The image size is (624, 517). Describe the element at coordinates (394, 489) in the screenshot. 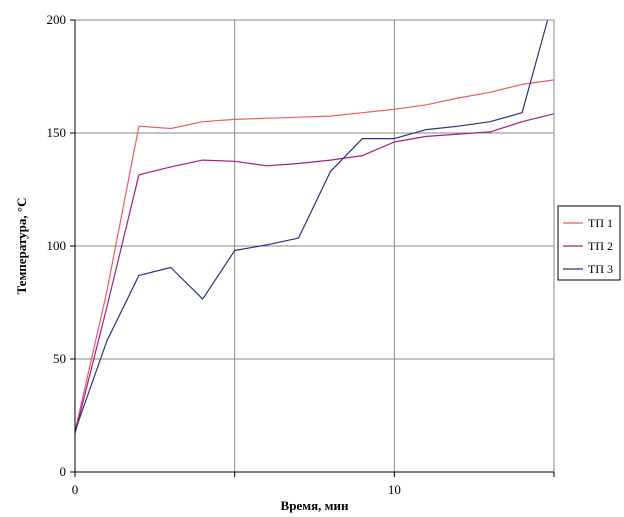

I see `x-tick-label: 10` at that location.